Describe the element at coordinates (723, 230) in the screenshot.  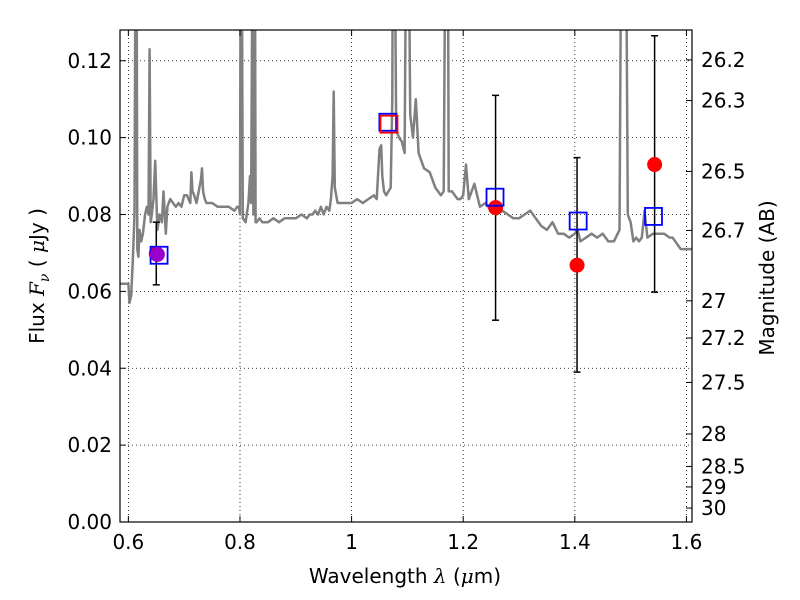
I see `y2-tick-label: 26.7` at that location.